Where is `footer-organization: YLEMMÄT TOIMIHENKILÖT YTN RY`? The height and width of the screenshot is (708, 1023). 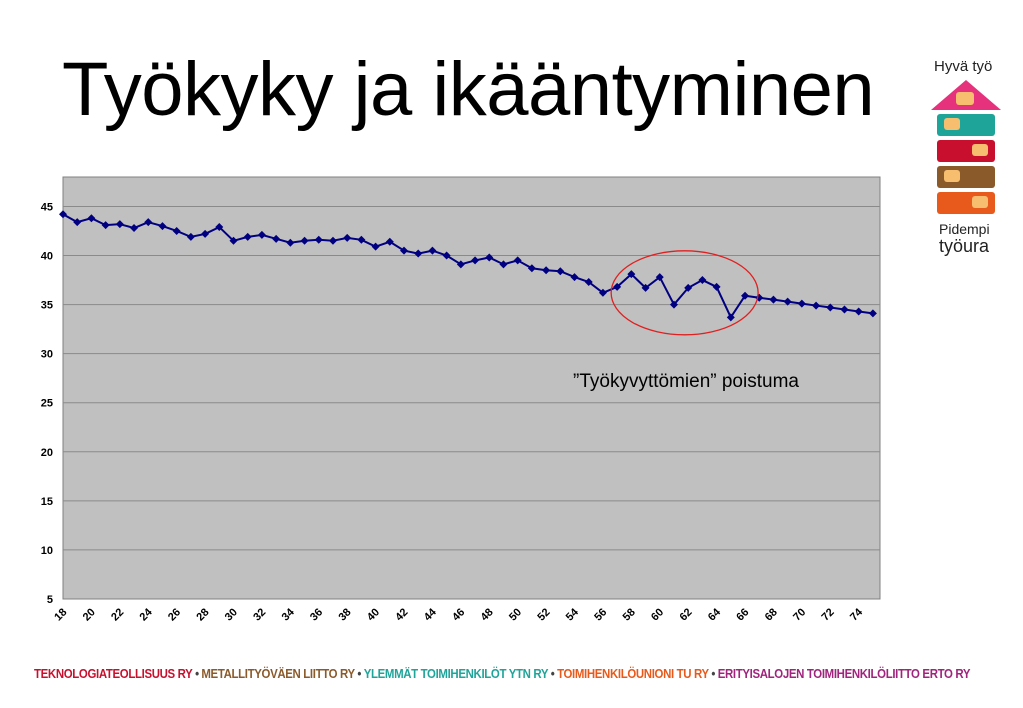
footer-organization: YLEMMÄT TOIMIHENKILÖT YTN RY is located at coordinates (456, 673).